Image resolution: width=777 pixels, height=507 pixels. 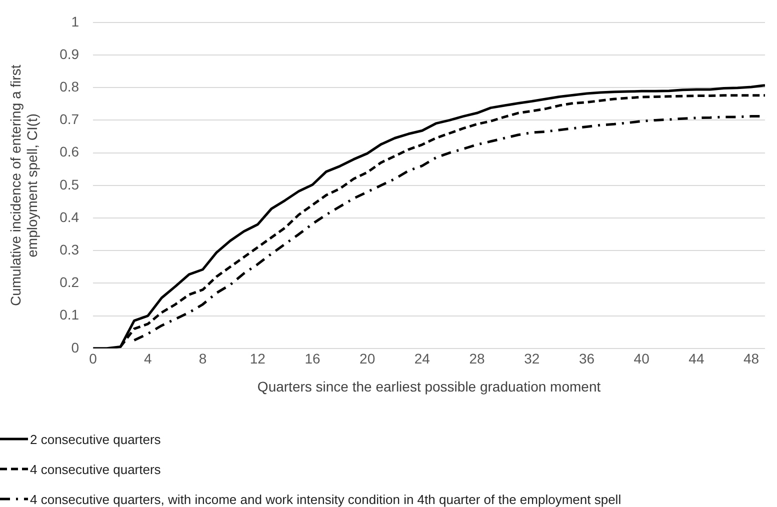 I want to click on y-tick-label: 0.1, so click(x=70, y=314).